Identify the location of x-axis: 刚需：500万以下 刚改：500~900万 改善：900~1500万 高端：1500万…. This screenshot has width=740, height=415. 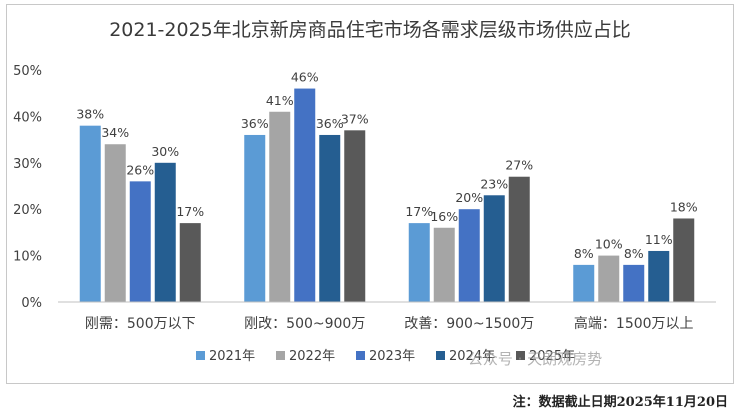
(387, 316).